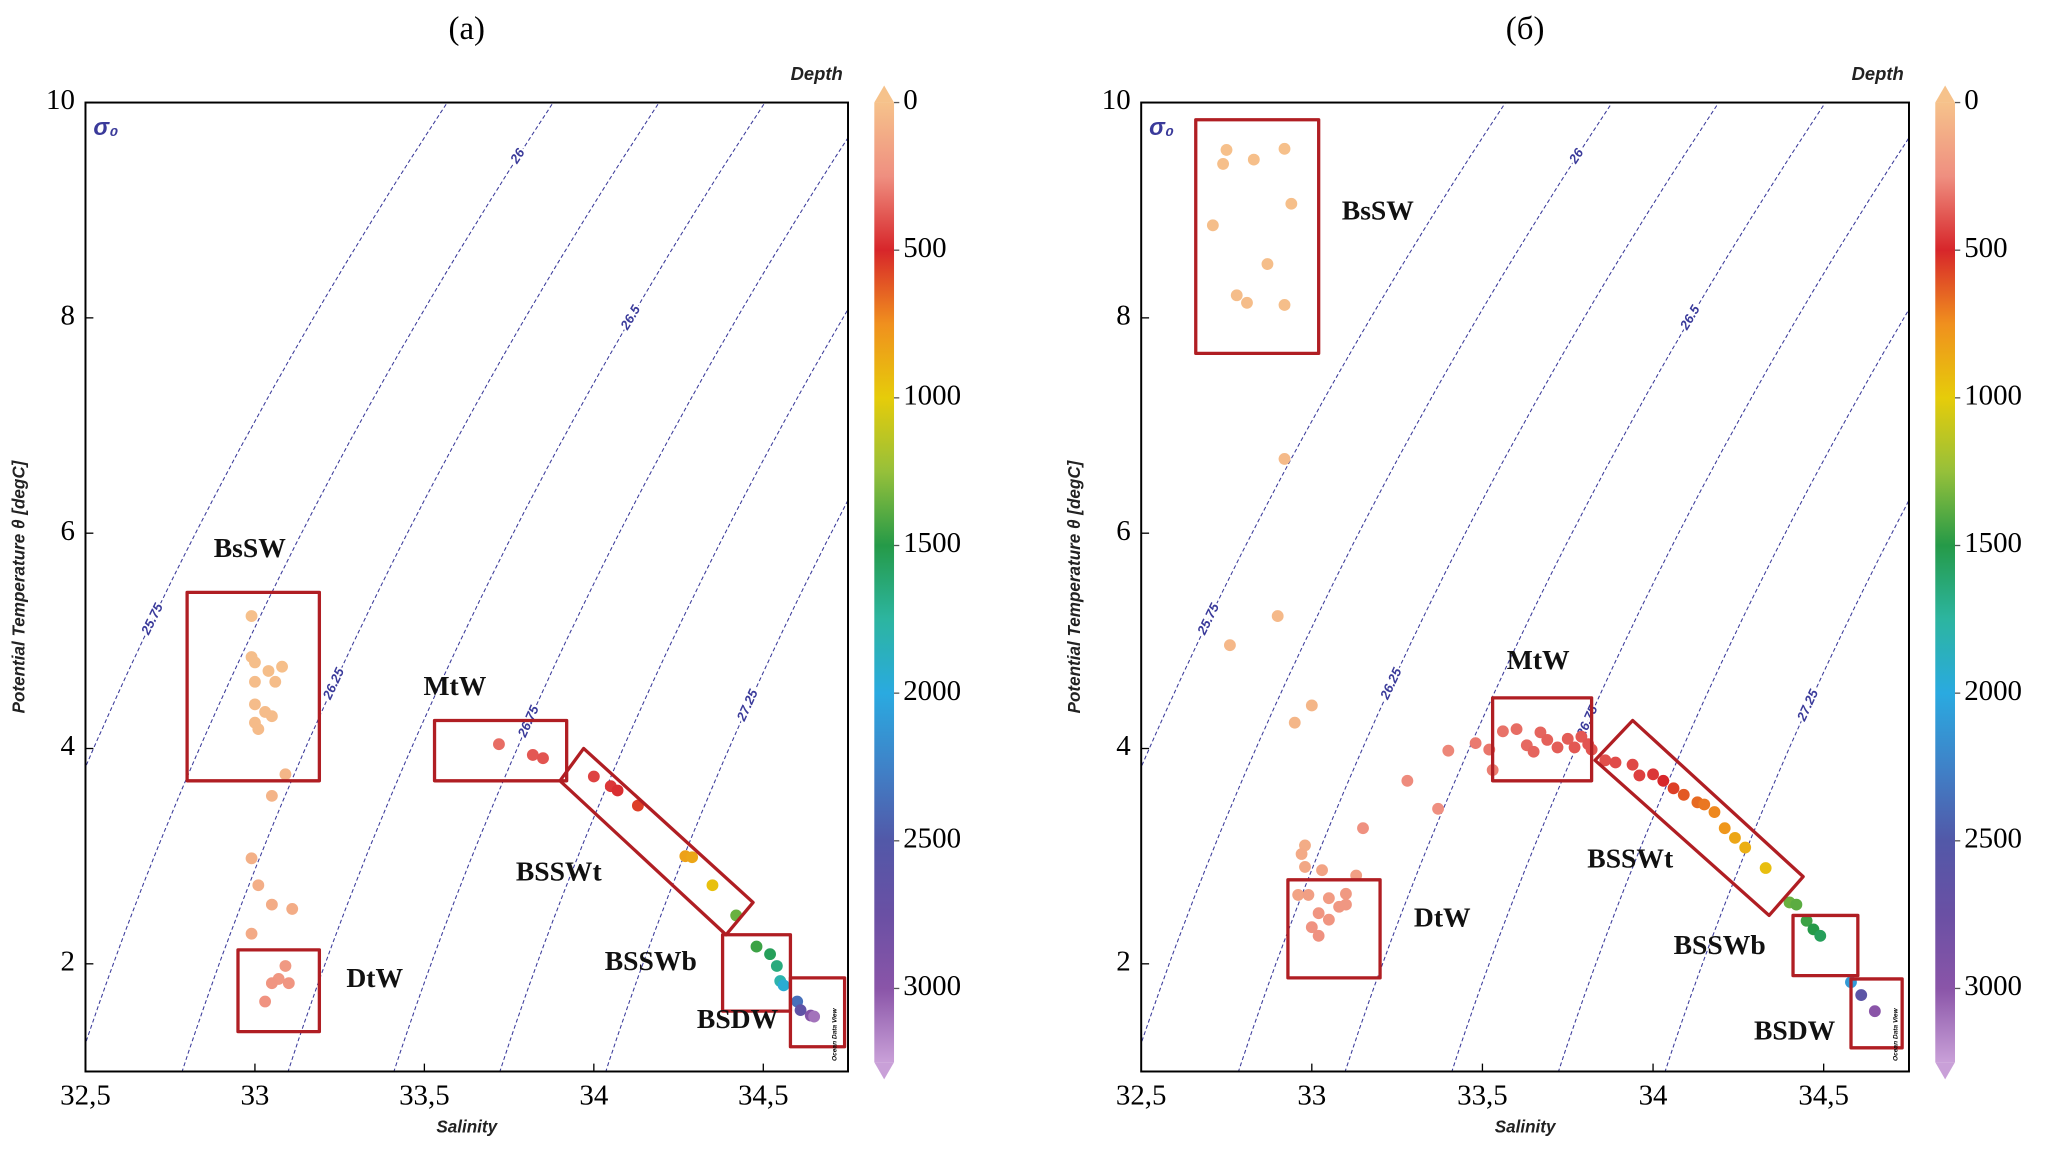 The width and height of the screenshot is (2051, 1153). I want to click on x-tick-label: 34,5, so click(763, 1095).